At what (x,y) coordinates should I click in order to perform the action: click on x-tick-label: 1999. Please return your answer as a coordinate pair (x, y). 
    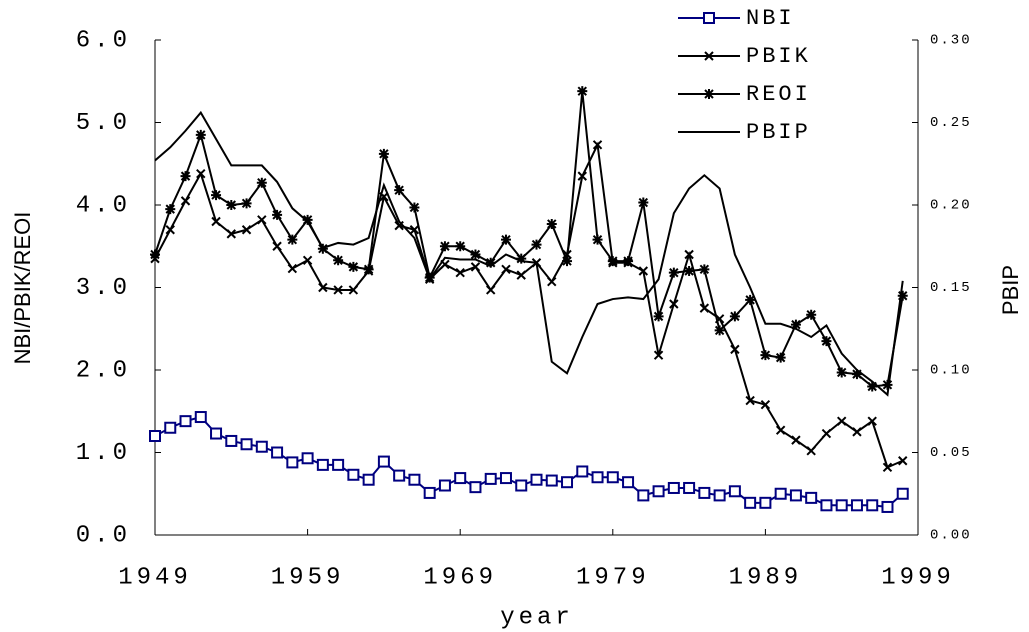
    Looking at the image, I should click on (918, 577).